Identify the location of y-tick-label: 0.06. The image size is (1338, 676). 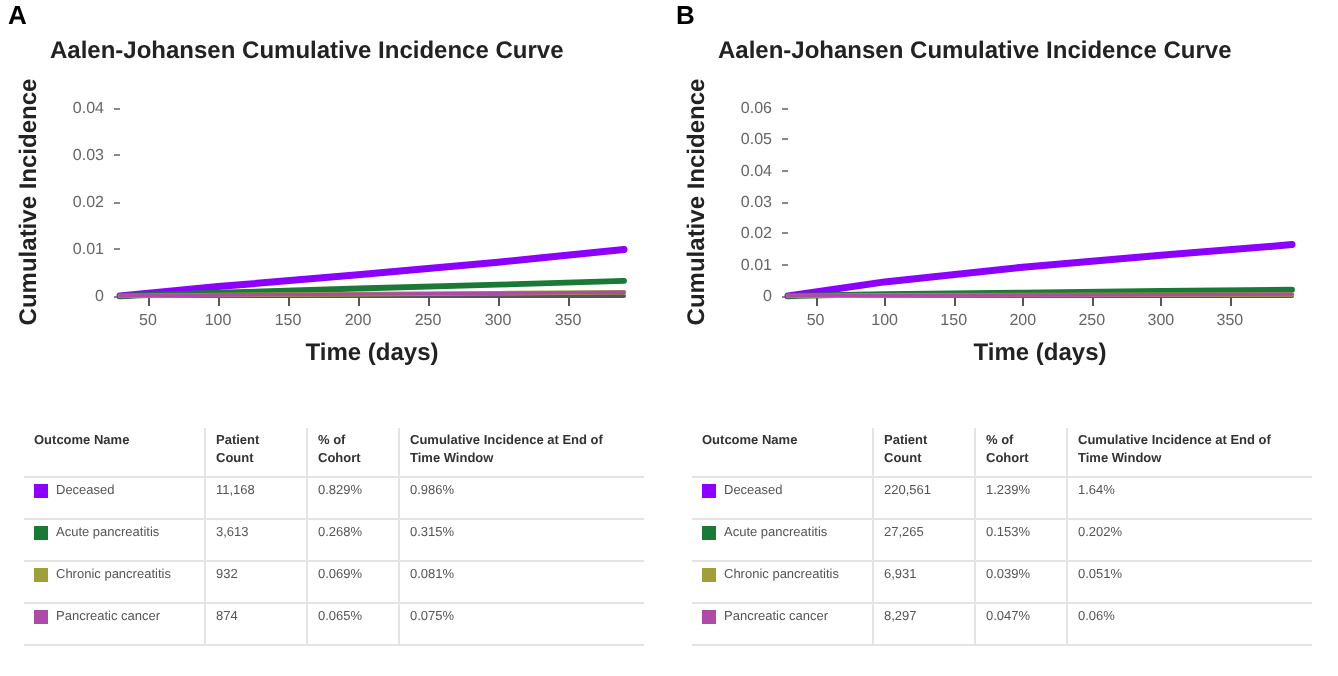
(757, 108).